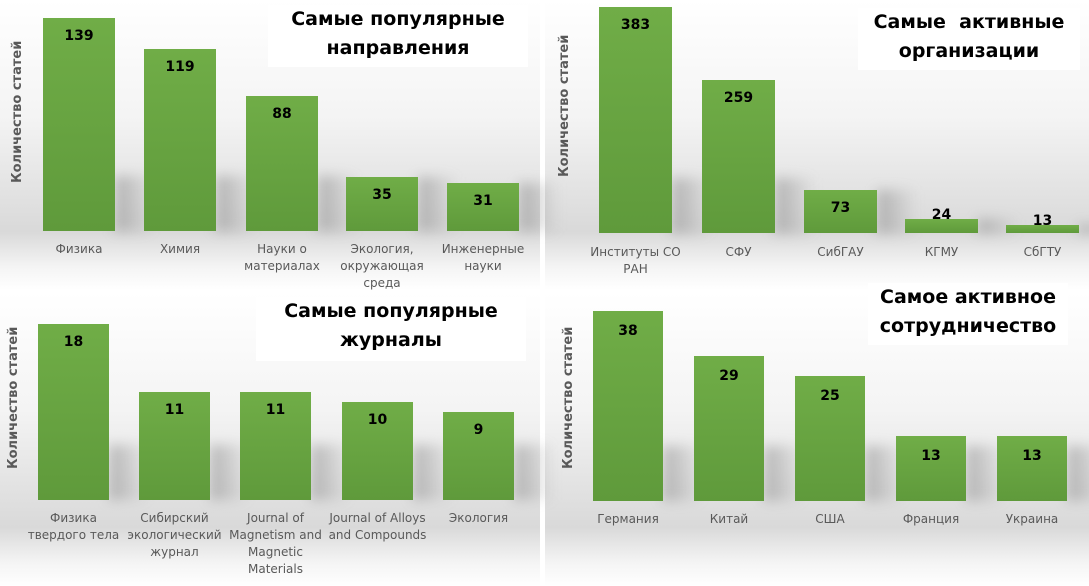 Image resolution: width=1089 pixels, height=586 pixels. I want to click on category-label: Journal of Alloys and Compounds, so click(377, 526).